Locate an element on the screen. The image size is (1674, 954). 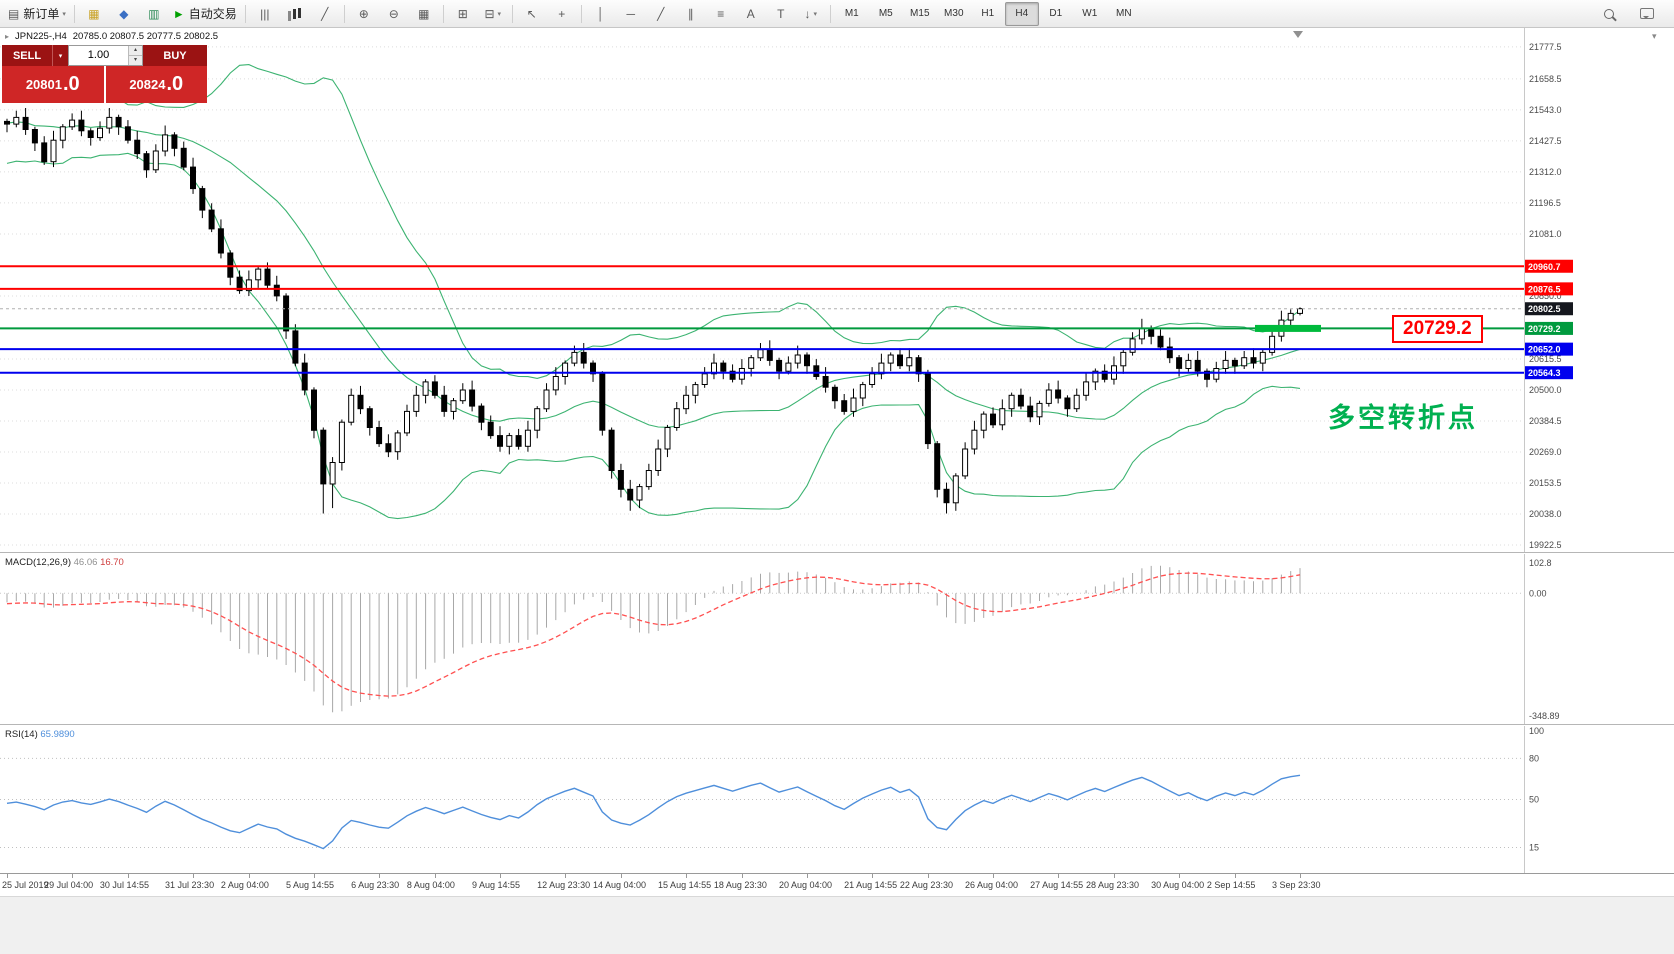
sell-price: 20801.0 is located at coordinates (54, 84).